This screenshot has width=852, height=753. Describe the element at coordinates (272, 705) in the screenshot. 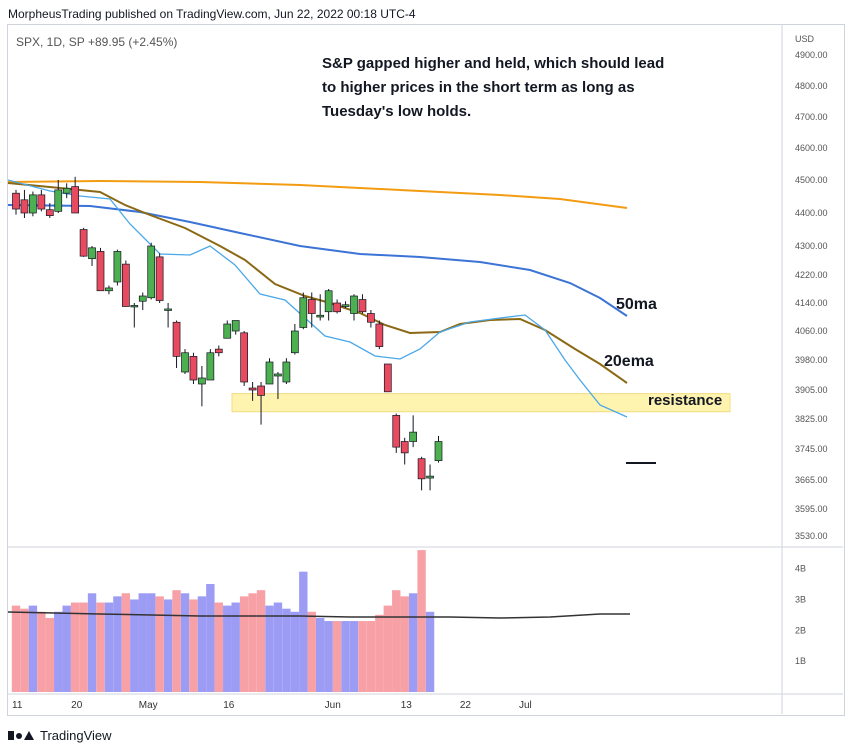

I see `time-axis: 11 20 May 16 Jun 13 22 Jul` at that location.